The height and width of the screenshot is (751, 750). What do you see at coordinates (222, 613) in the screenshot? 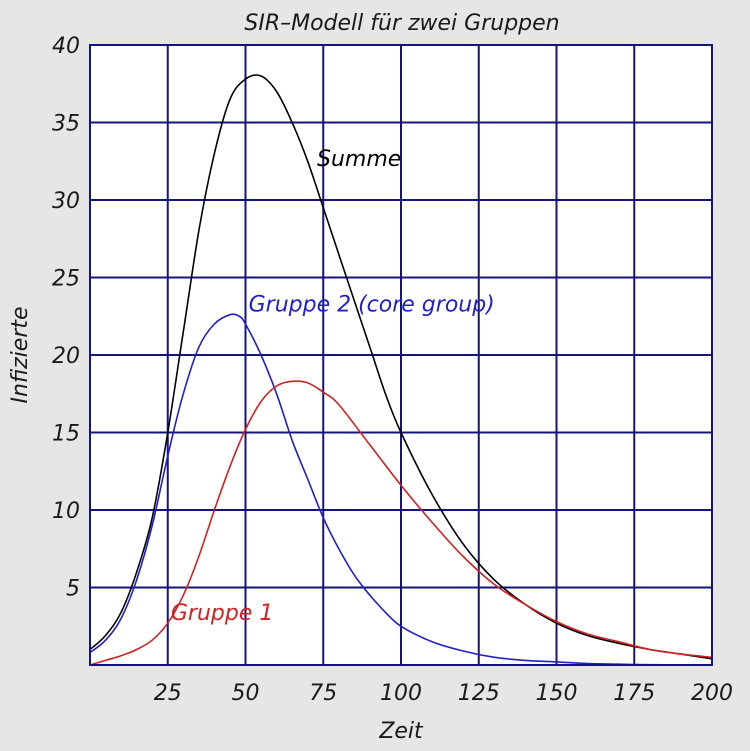
I see `series-annotation: Gruppe 1` at bounding box center [222, 613].